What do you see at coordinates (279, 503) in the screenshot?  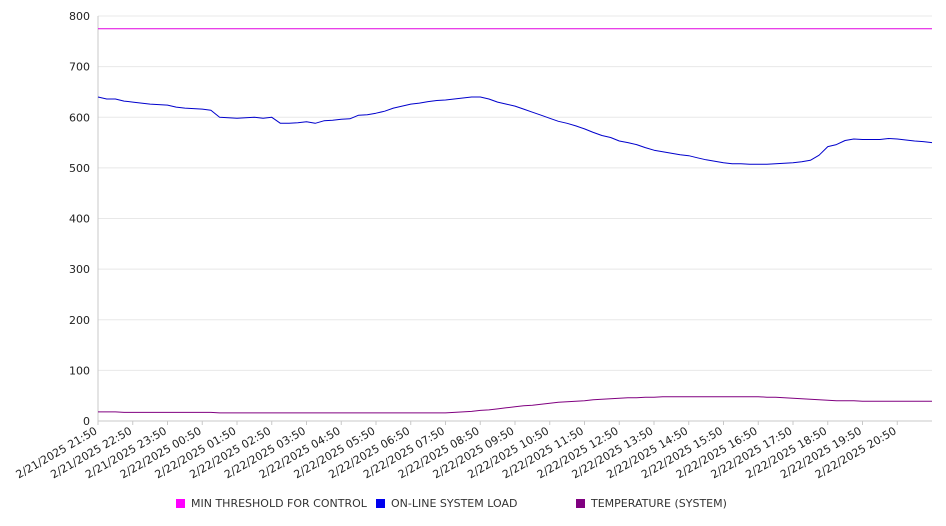 I see `legend-label-min-threshold: MIN THRESHOLD FOR CONTROL` at bounding box center [279, 503].